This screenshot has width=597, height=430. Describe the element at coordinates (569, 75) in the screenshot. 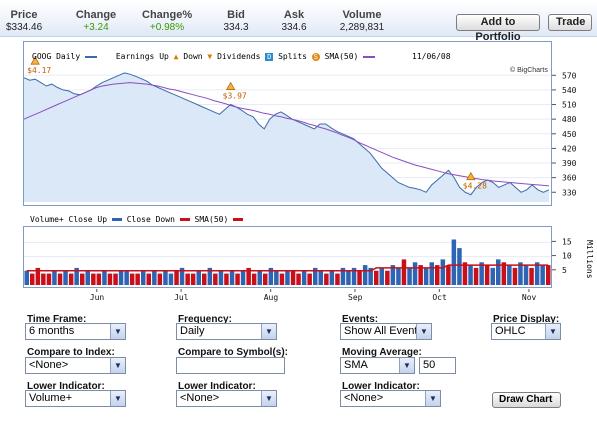

I see `price-tick-label-0: 570` at that location.